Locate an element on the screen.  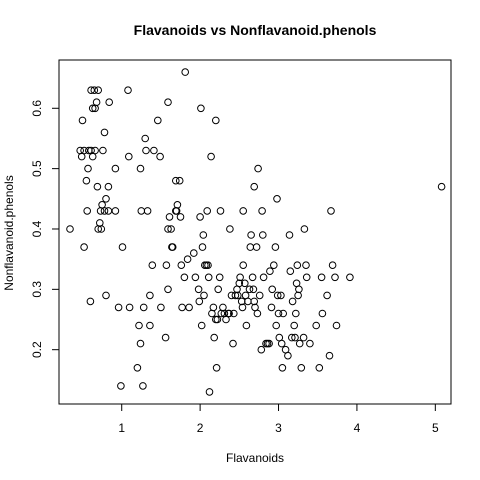
x-tick-label: 4 is located at coordinates (357, 428).